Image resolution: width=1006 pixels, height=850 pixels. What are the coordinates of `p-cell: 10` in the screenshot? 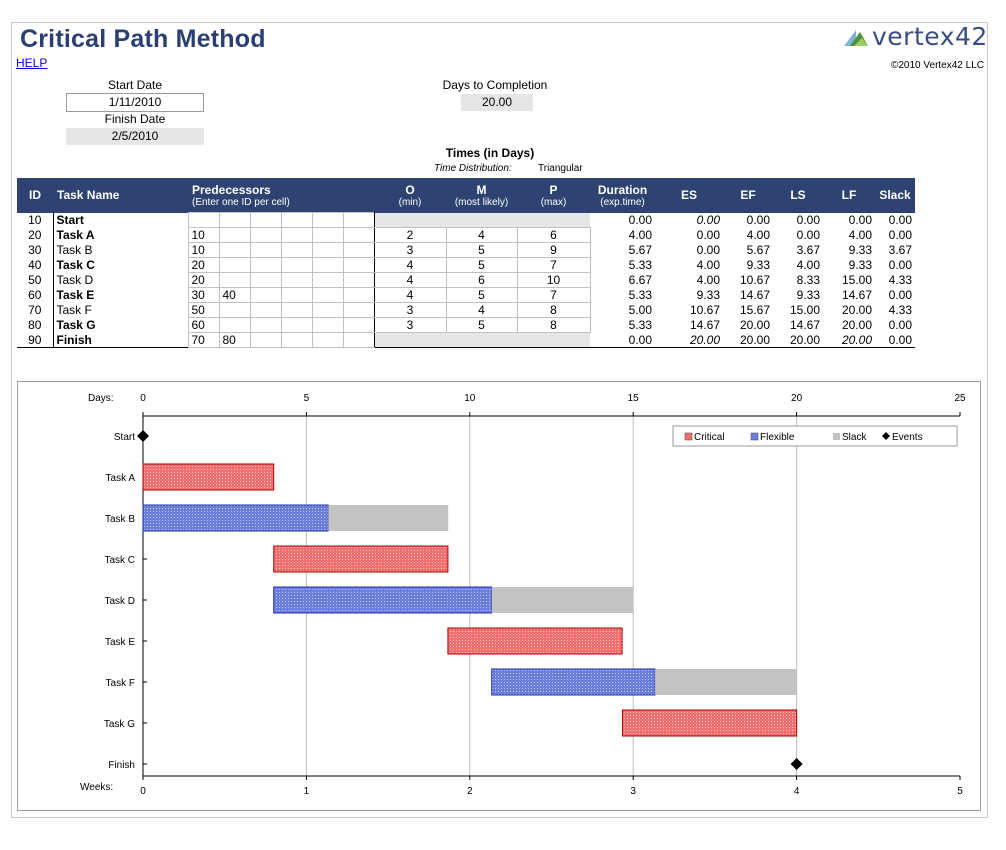 It's located at (553, 280).